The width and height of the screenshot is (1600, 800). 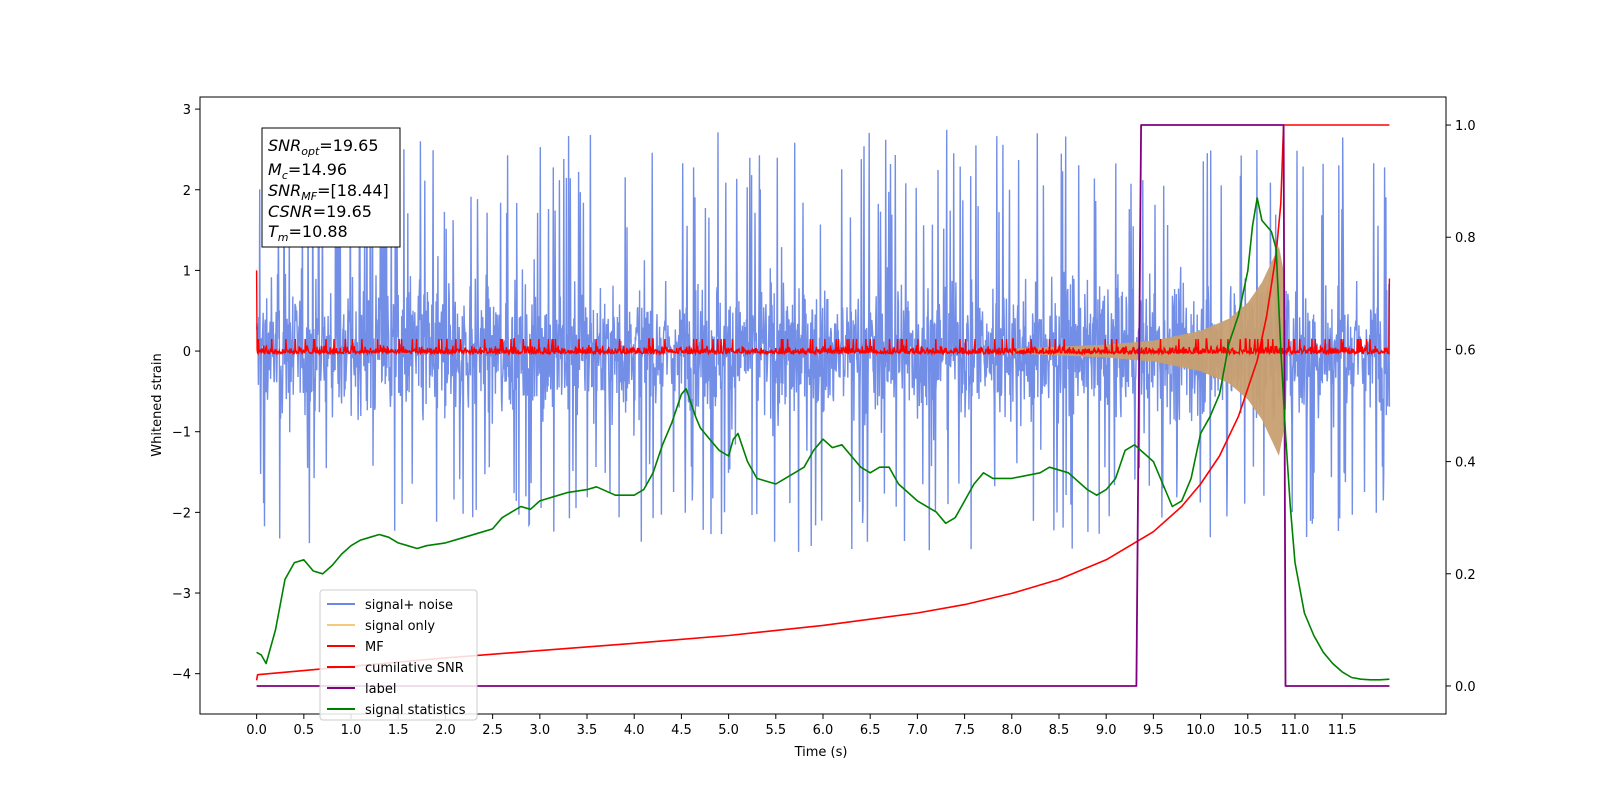 I want to click on y-tick-label: 1, so click(x=187, y=271).